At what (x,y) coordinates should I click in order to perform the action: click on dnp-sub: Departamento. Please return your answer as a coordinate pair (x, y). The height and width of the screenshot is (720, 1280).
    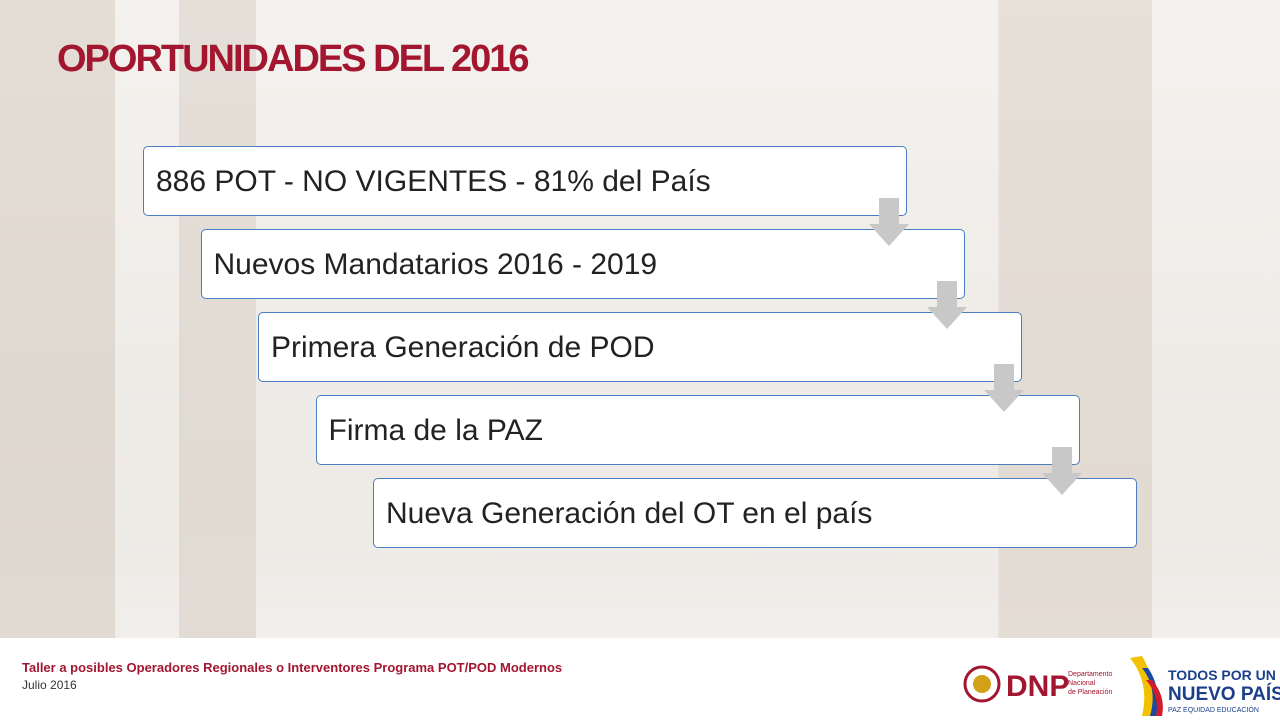
    Looking at the image, I should click on (1090, 674).